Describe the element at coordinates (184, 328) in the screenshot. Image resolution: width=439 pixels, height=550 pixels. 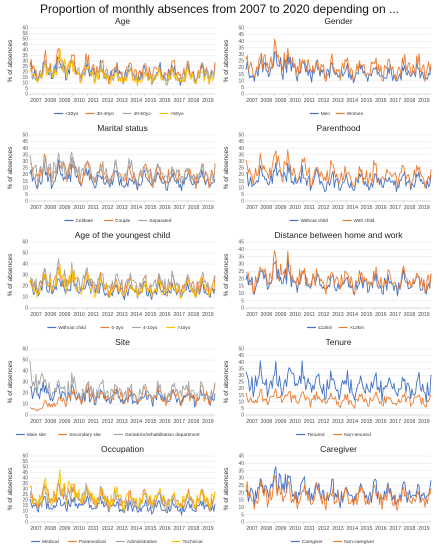
I see `legend-label: >10yo` at that location.